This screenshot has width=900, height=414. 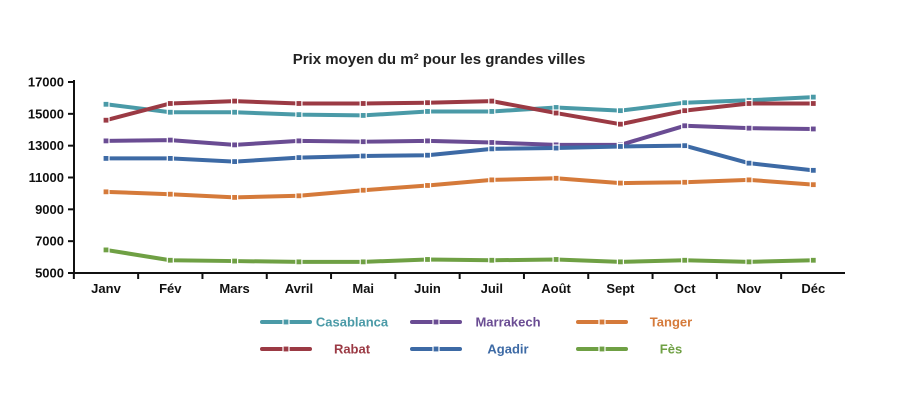 I want to click on legend-item-rabat: Rabat, so click(x=315, y=349).